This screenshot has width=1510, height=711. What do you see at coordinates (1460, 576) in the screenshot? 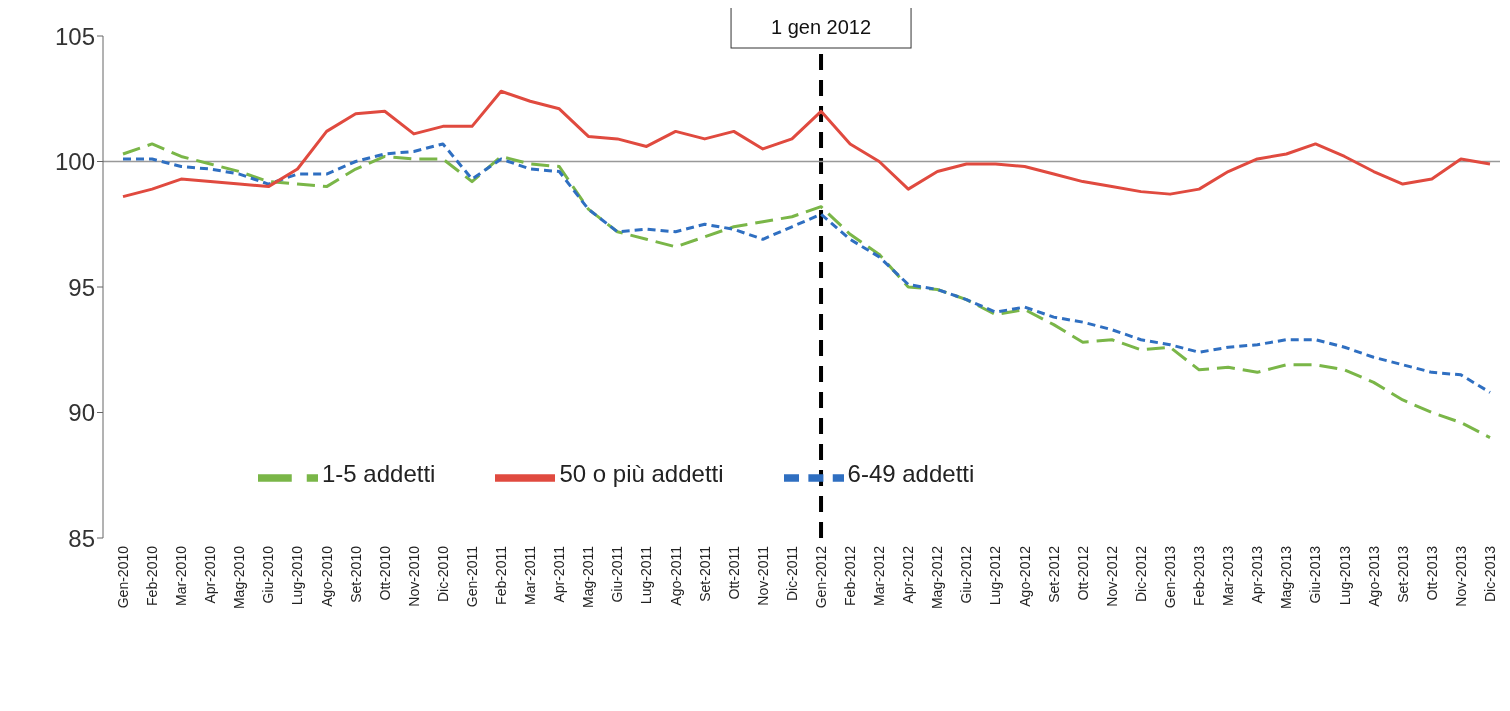
I see `x-tick-label: Nov-2013` at bounding box center [1460, 576].